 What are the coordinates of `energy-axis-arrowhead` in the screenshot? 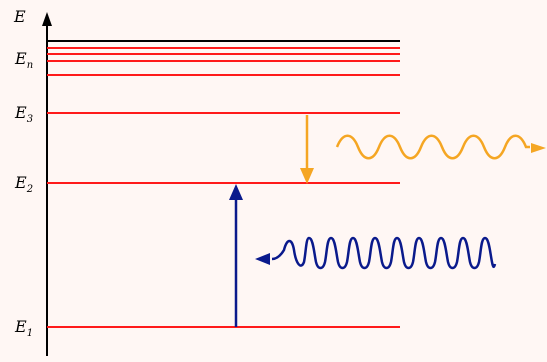 It's located at (47, 19).